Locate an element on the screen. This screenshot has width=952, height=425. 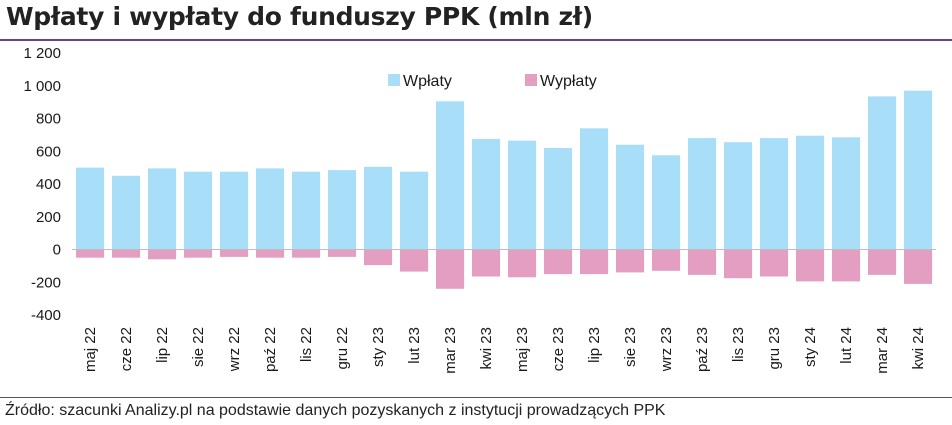
legend: Wpłaty Wypłaty is located at coordinates (492, 81).